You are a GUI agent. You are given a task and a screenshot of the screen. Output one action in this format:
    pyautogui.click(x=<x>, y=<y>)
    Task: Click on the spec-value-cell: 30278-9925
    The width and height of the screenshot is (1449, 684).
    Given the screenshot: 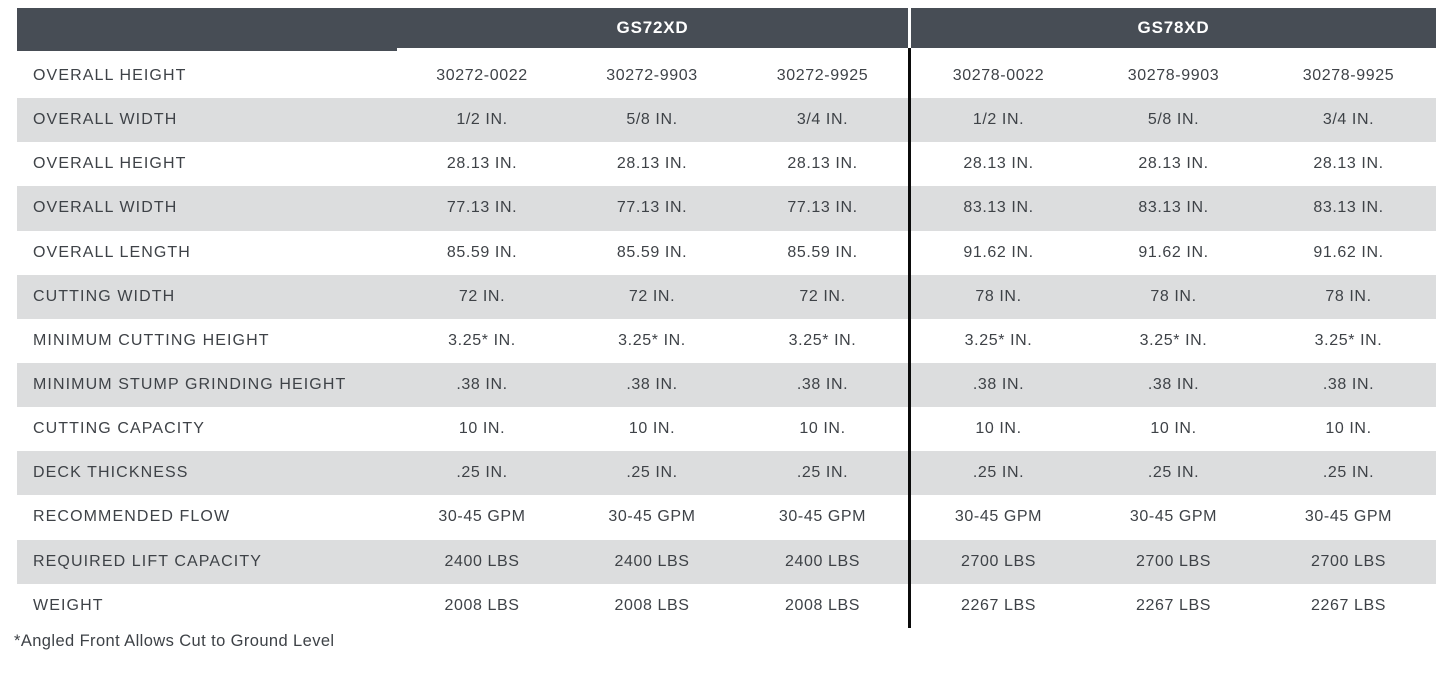 What is the action you would take?
    pyautogui.click(x=1348, y=76)
    